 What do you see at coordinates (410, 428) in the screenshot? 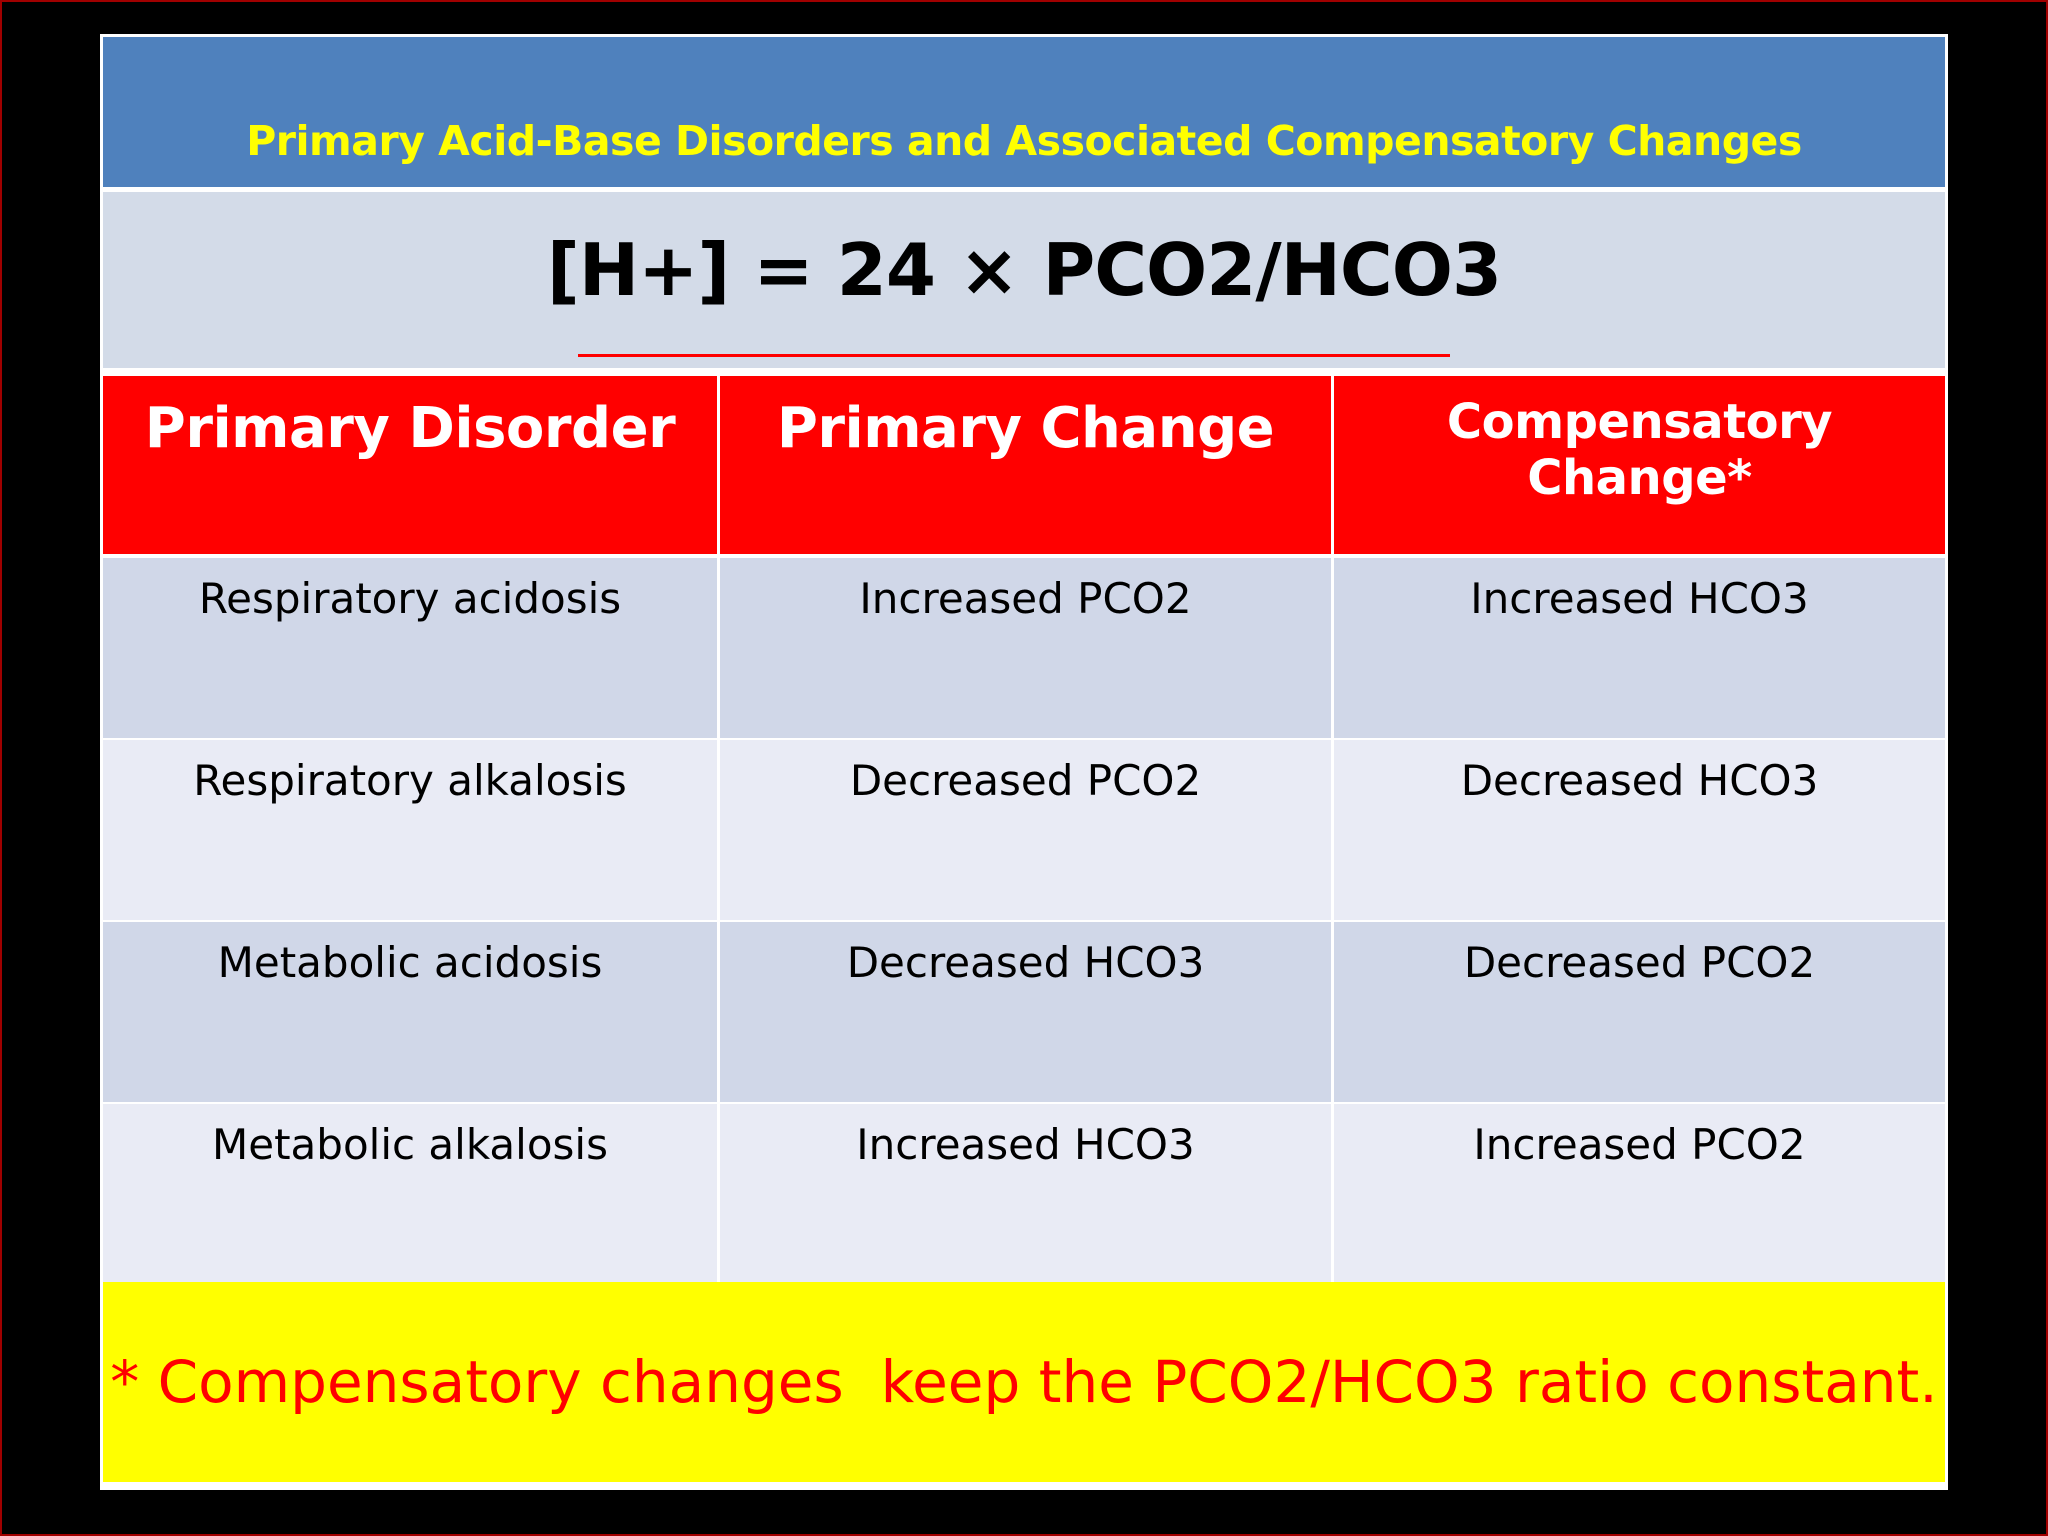
I see `header-primary-disorder: Primary Disorder` at bounding box center [410, 428].